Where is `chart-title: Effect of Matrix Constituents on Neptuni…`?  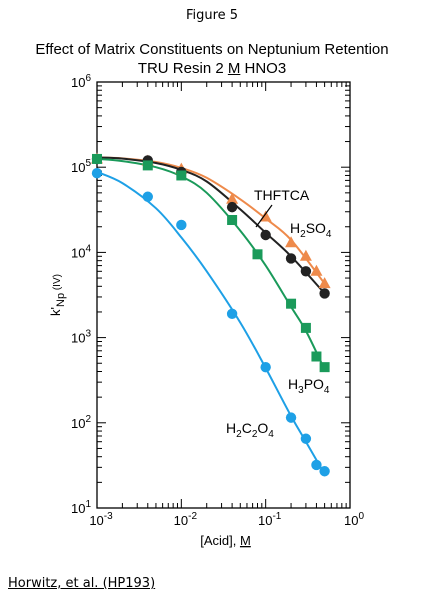
chart-title: Effect of Matrix Constituents on Neptuni… is located at coordinates (212, 49).